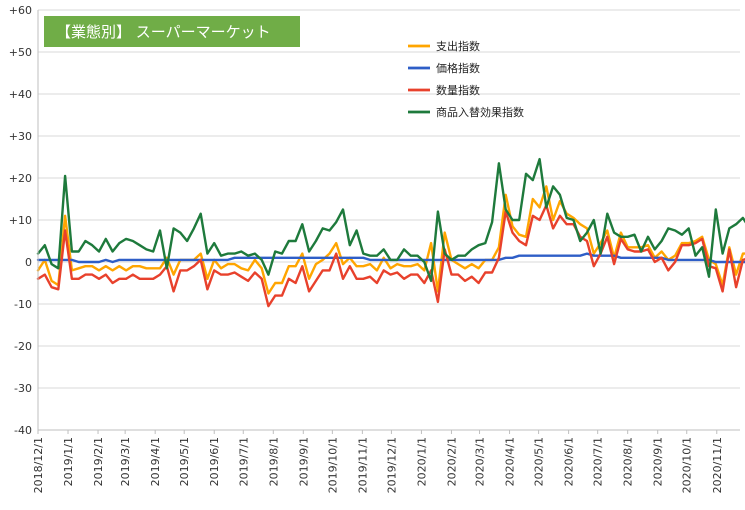 This screenshot has width=745, height=510. I want to click on x-tick-label: 2020/9/1, so click(658, 461).